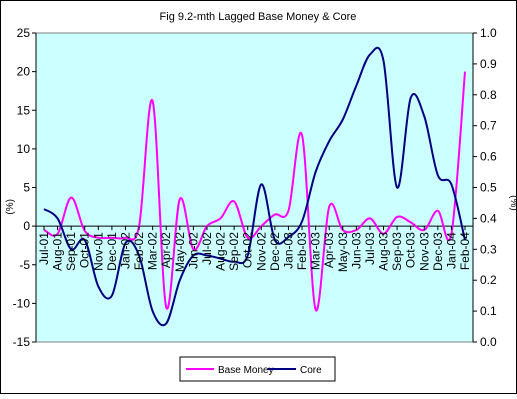  I want to click on x-axis-tick-label: Feb-02, so click(139, 251).